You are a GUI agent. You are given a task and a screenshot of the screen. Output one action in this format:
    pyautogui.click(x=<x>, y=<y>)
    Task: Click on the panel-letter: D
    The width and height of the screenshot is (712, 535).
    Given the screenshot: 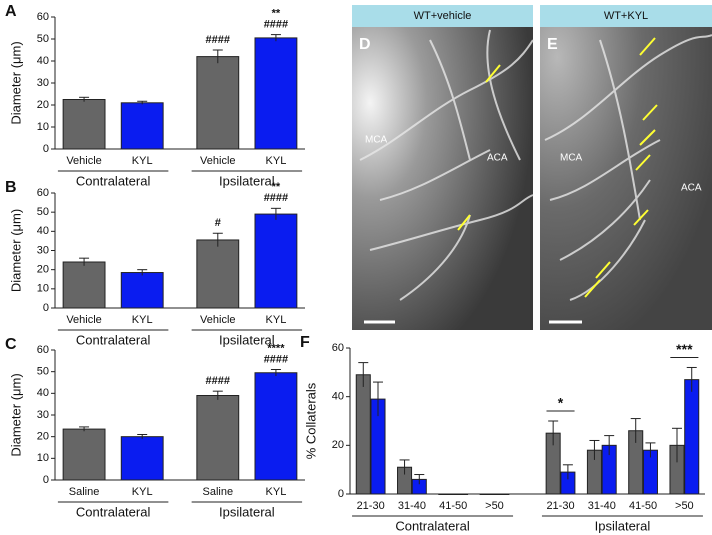 What is the action you would take?
    pyautogui.click(x=365, y=44)
    